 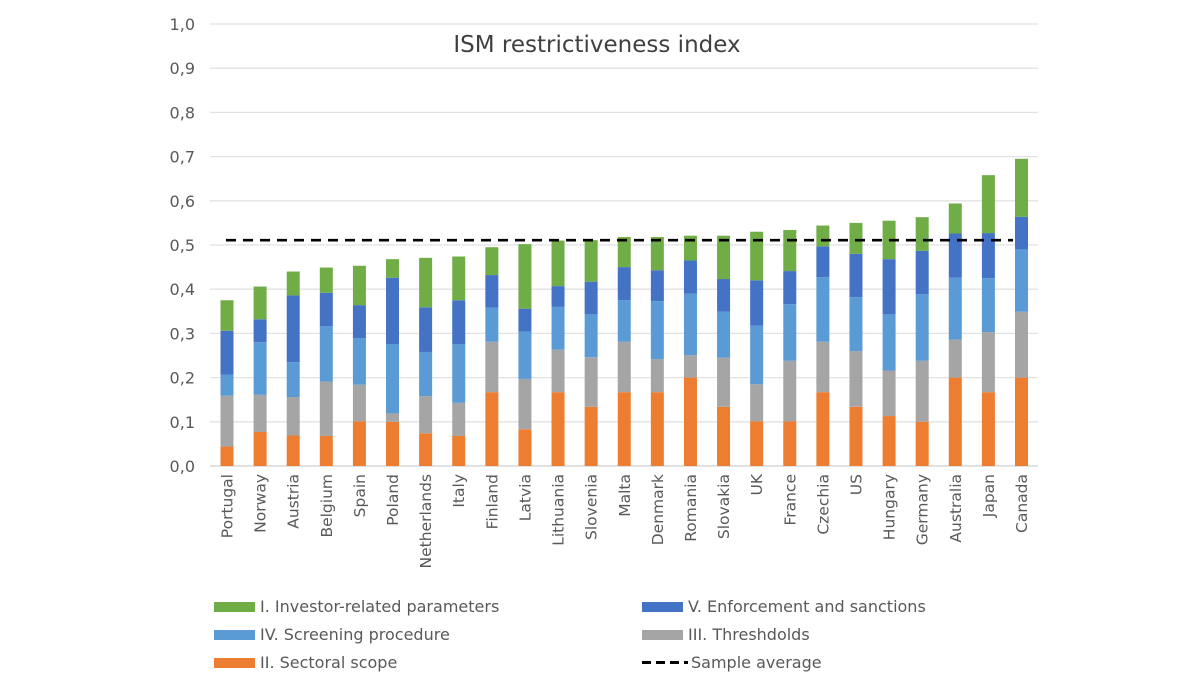 What do you see at coordinates (293, 368) in the screenshot?
I see `bar-stack-austria` at bounding box center [293, 368].